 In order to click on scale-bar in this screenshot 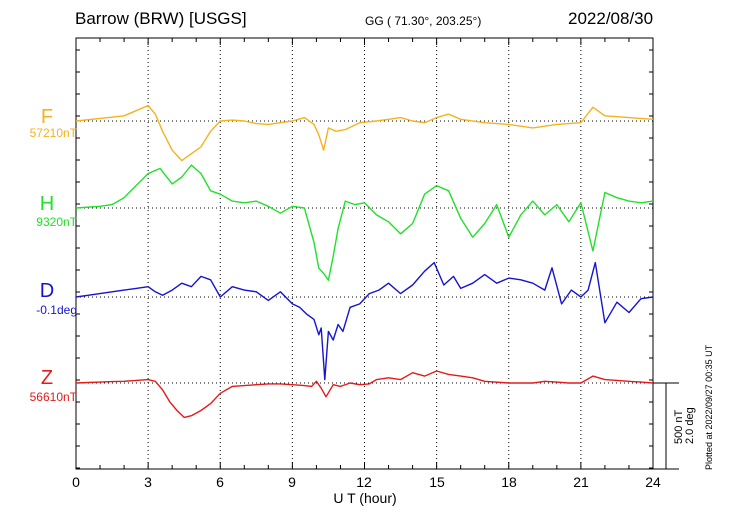, I will do `click(666, 426)`.